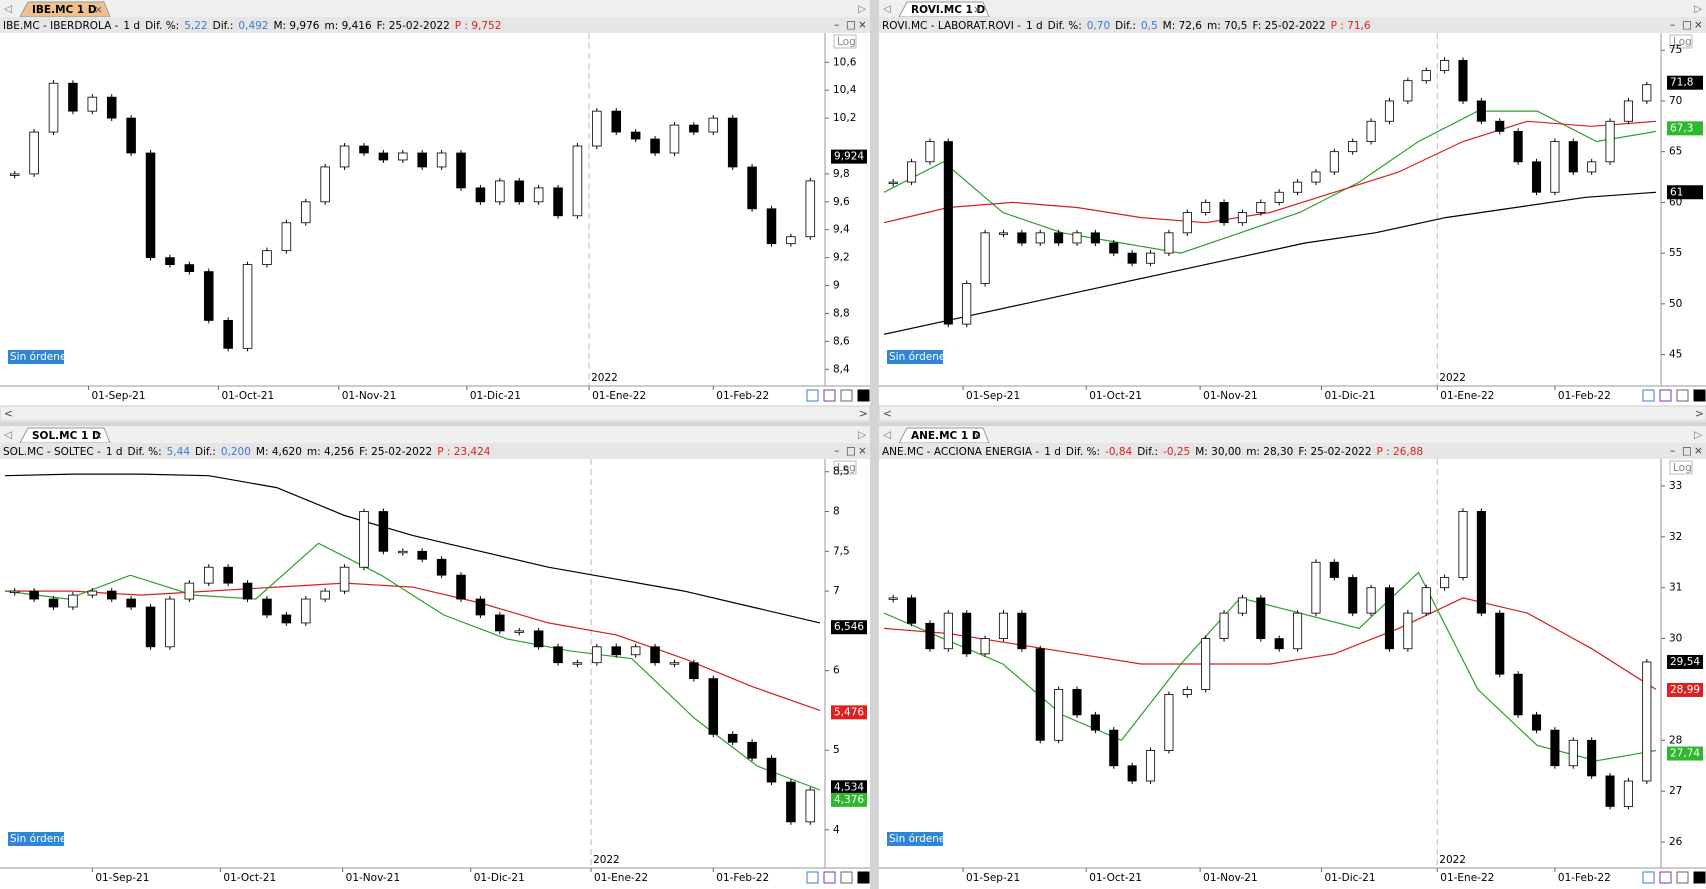 Image resolution: width=1706 pixels, height=889 pixels. Describe the element at coordinates (499, 878) in the screenshot. I see `x-tick-label: 01-Dic-21` at that location.